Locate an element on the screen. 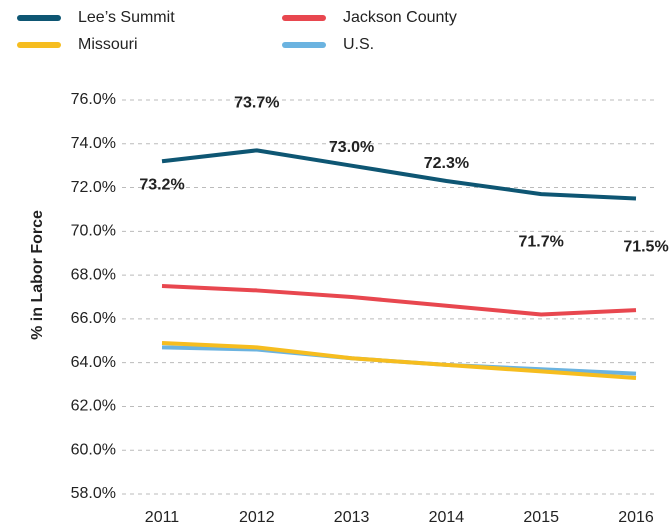 The width and height of the screenshot is (670, 529). x-tick-label: 2011 is located at coordinates (162, 517).